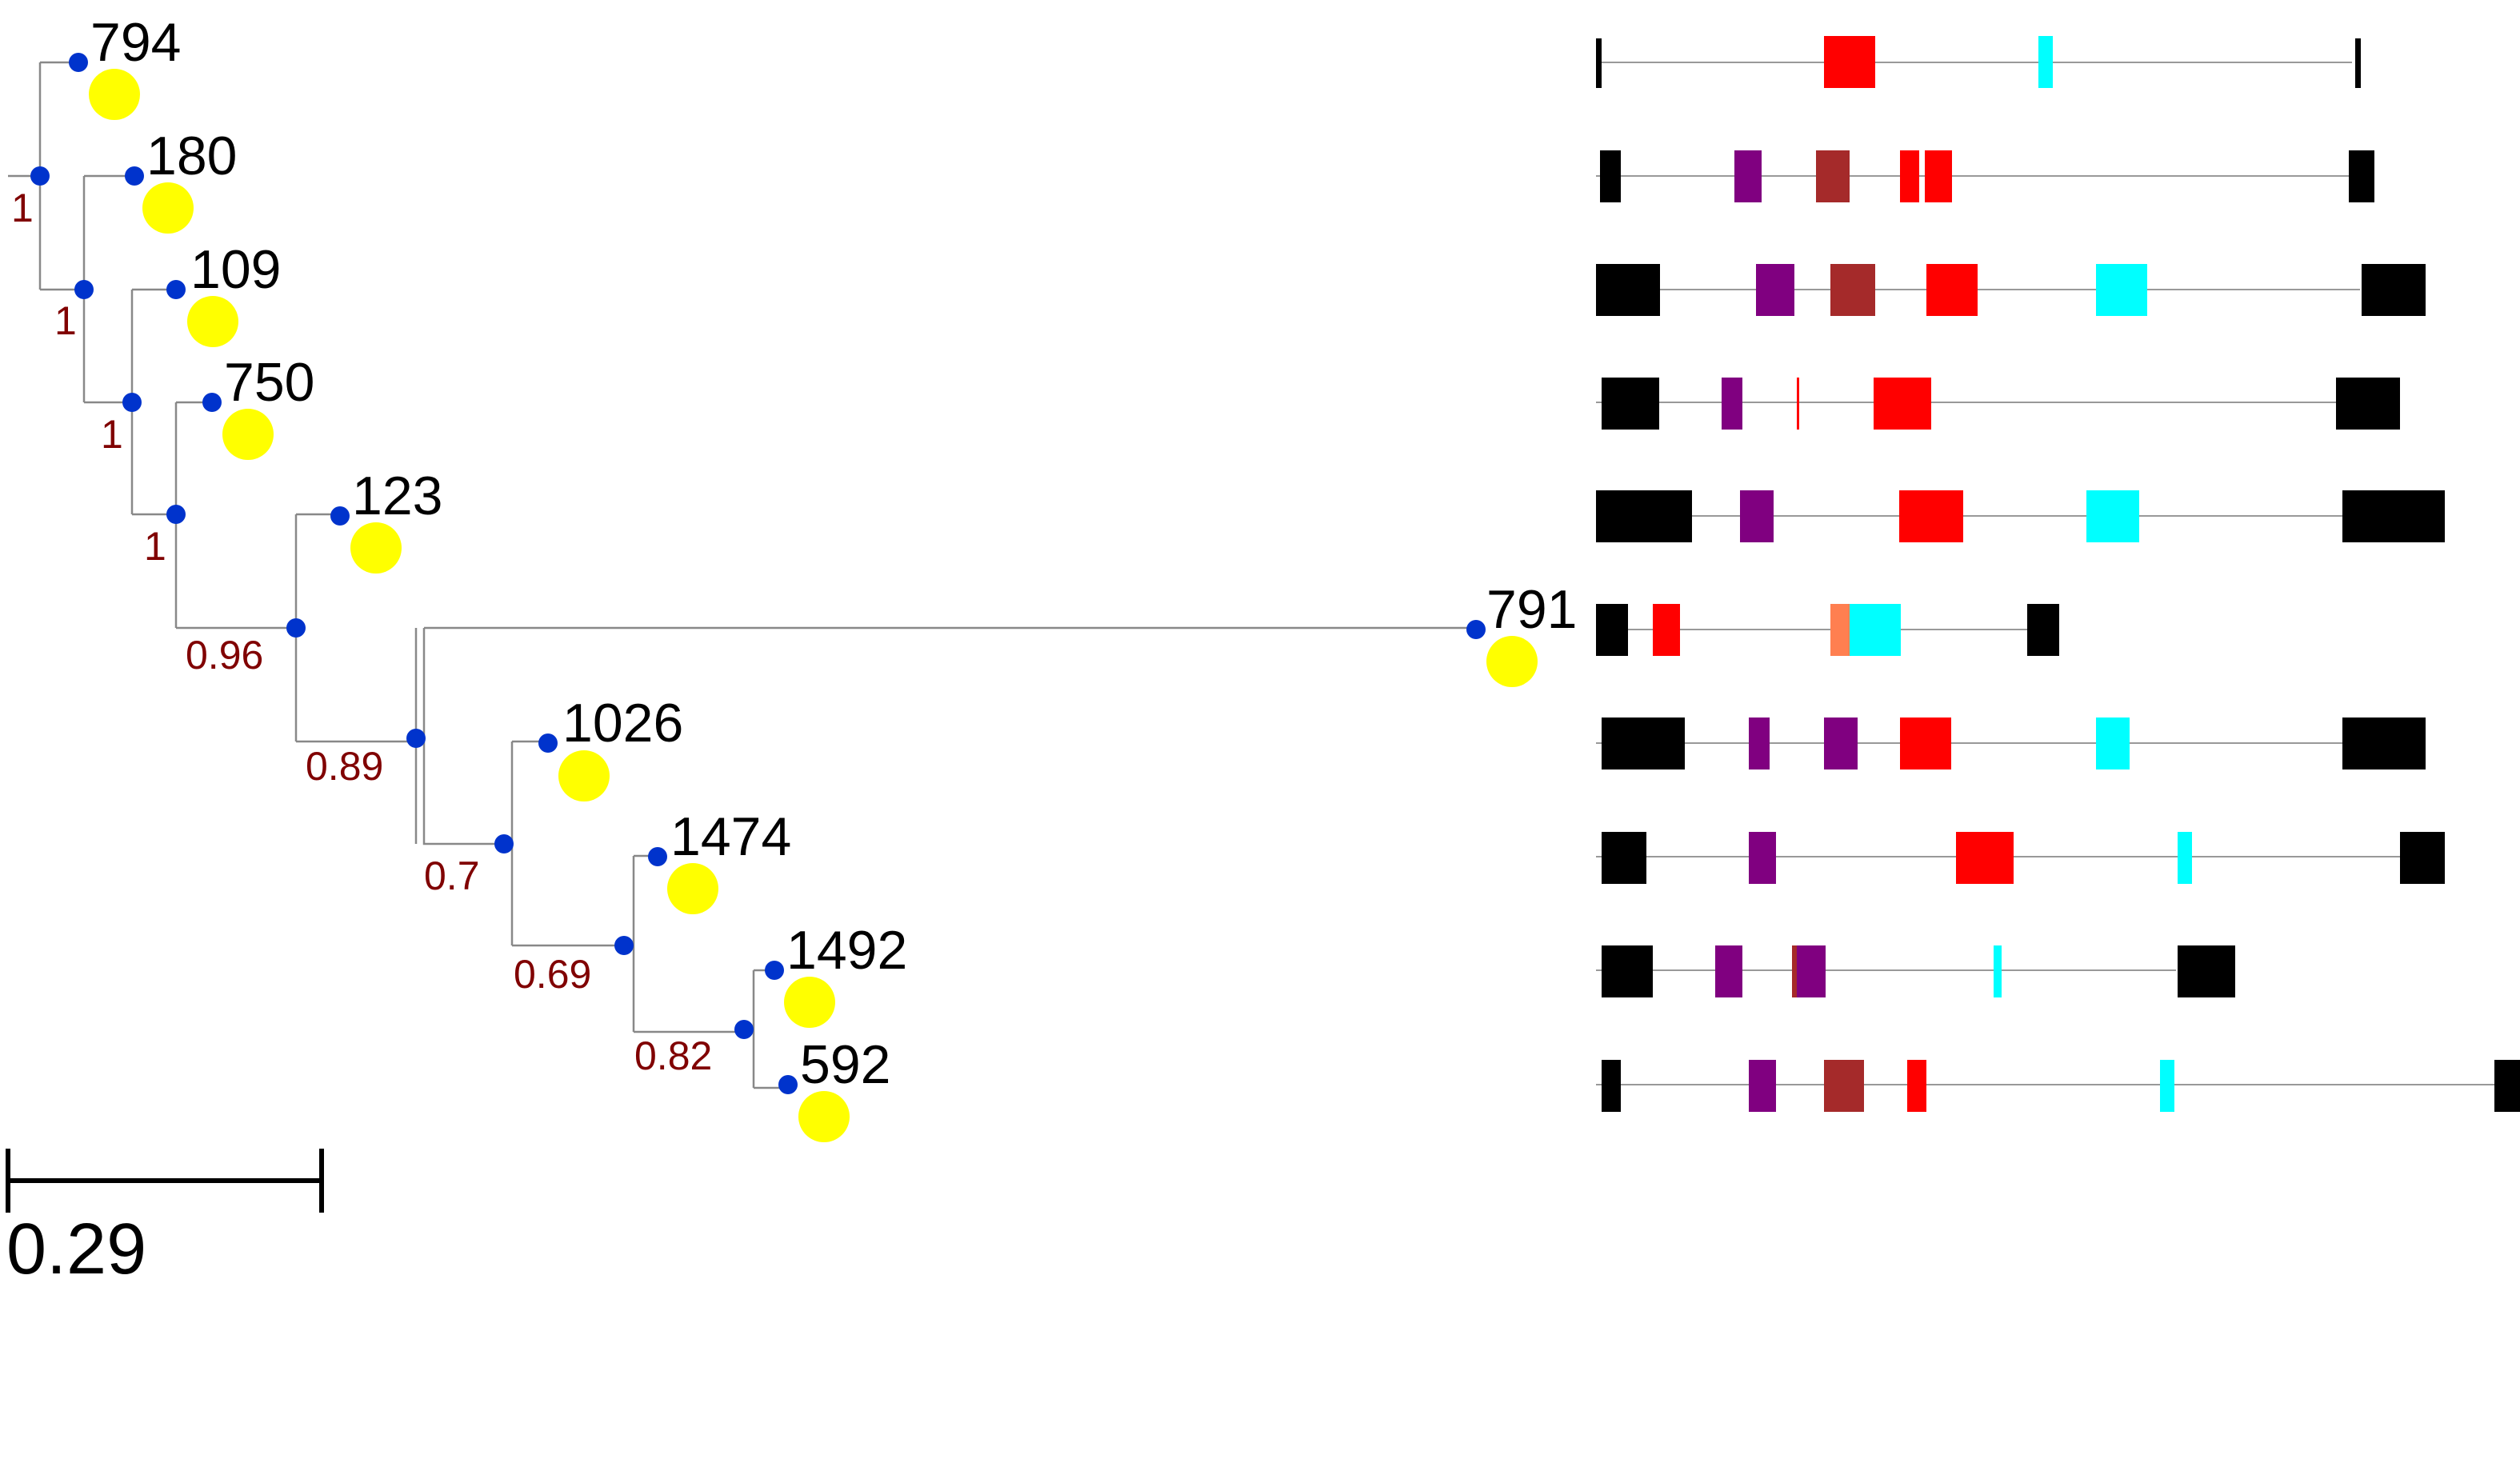 The image size is (2520, 1467). What do you see at coordinates (269, 383) in the screenshot?
I see `leaf-label: 750` at bounding box center [269, 383].